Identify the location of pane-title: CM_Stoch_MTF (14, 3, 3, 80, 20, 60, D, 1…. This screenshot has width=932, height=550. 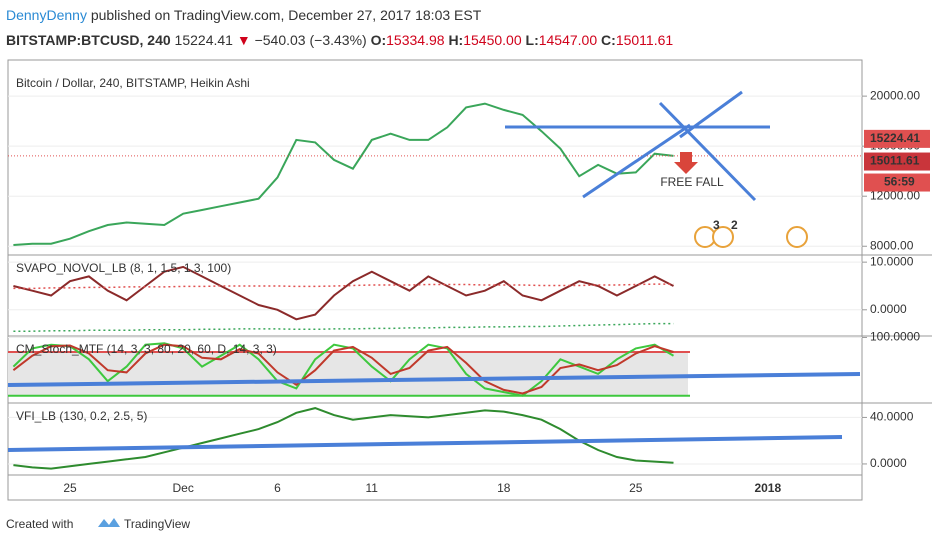
(146, 349).